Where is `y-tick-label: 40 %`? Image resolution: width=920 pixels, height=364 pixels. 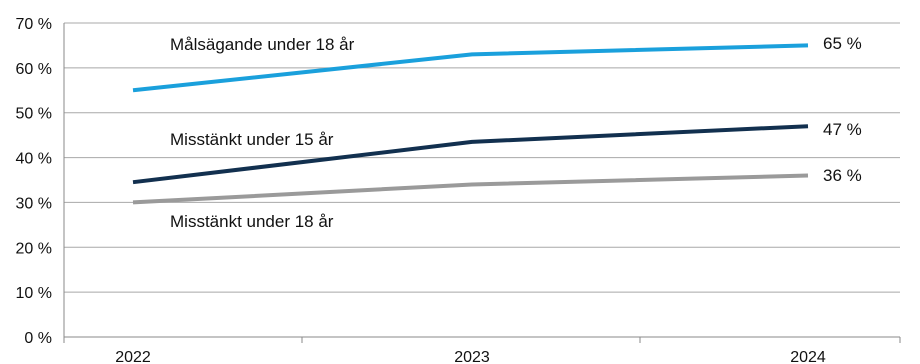
y-tick-label: 40 % is located at coordinates (34, 159).